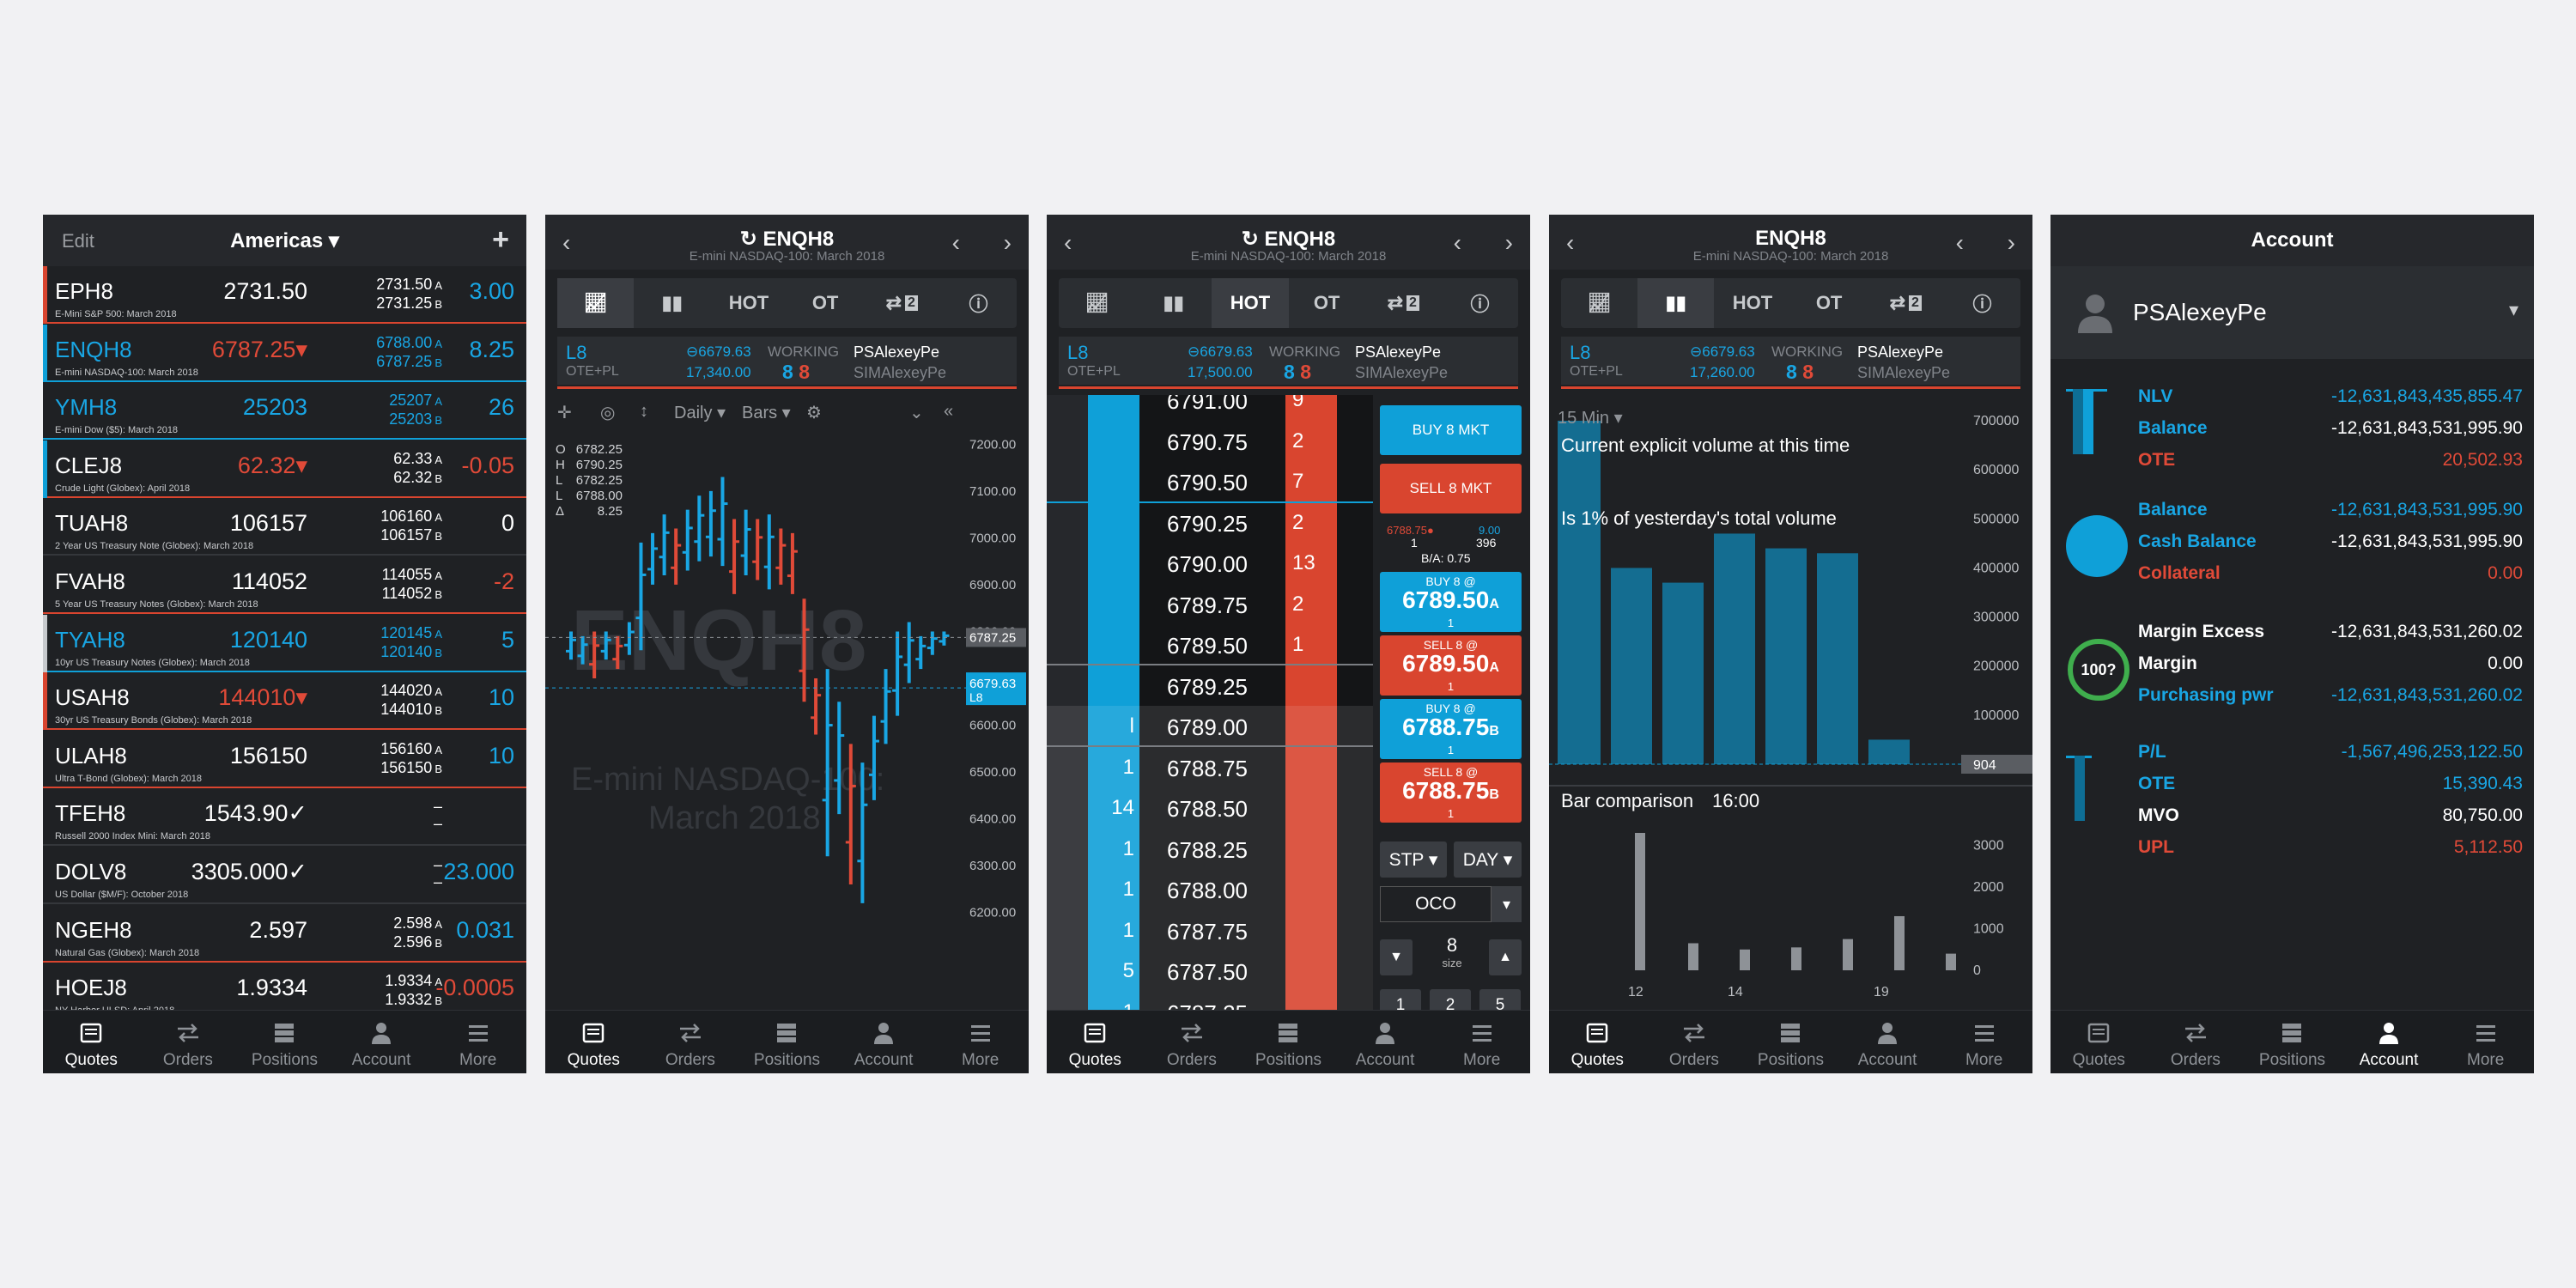  I want to click on ladder-row: 14 6788.50, so click(1210, 808).